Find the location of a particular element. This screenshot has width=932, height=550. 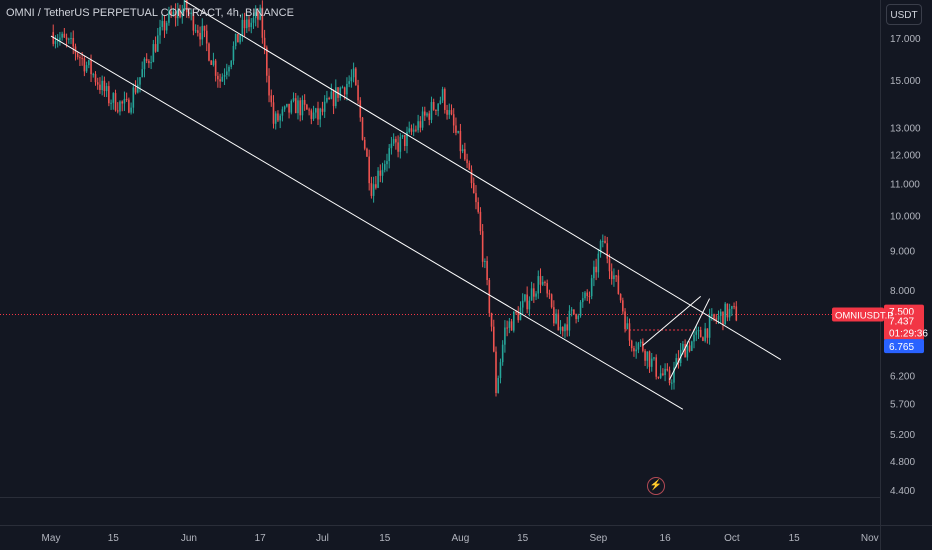

price-tick-label: 10.000 is located at coordinates (905, 216).